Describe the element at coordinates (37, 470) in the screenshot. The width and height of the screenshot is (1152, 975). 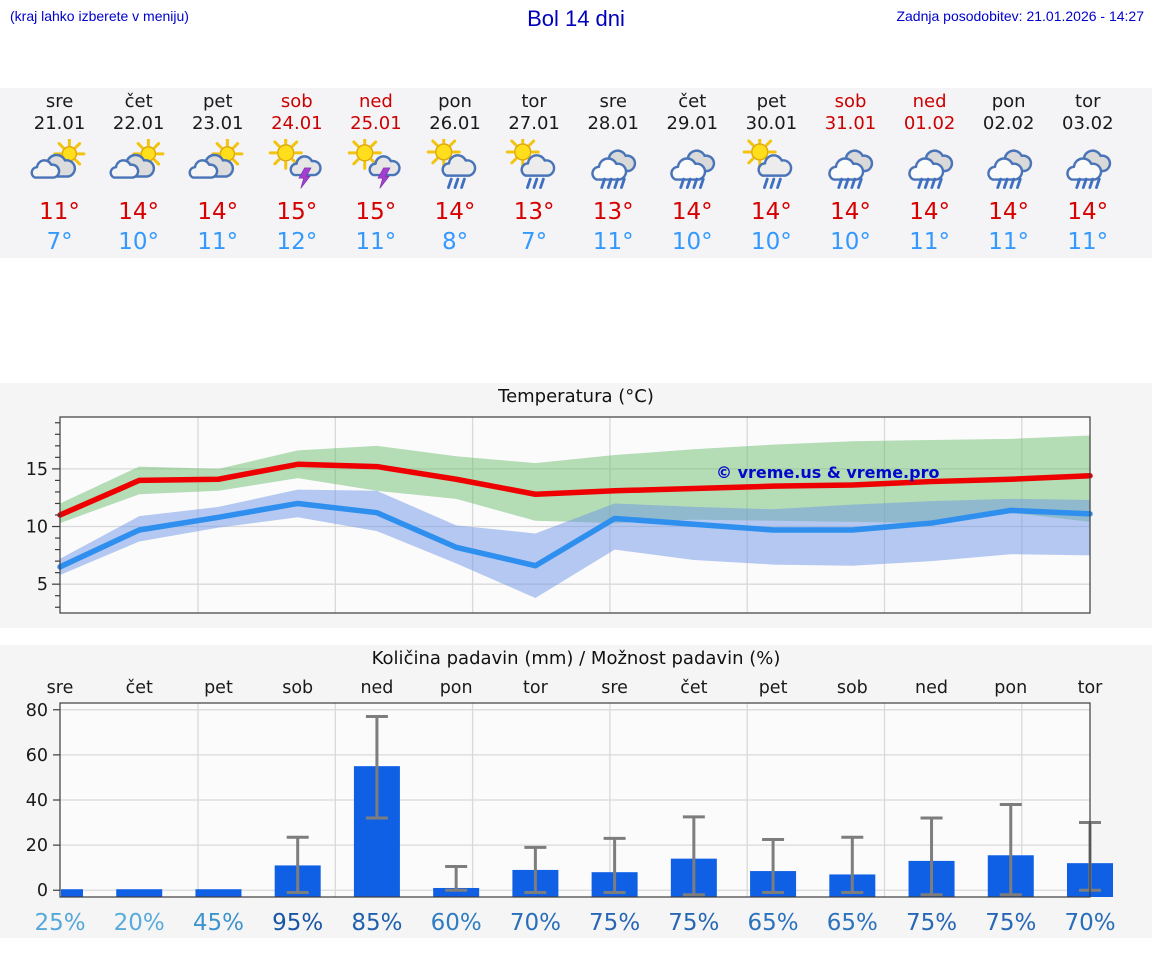
I see `svg-text: 15` at that location.